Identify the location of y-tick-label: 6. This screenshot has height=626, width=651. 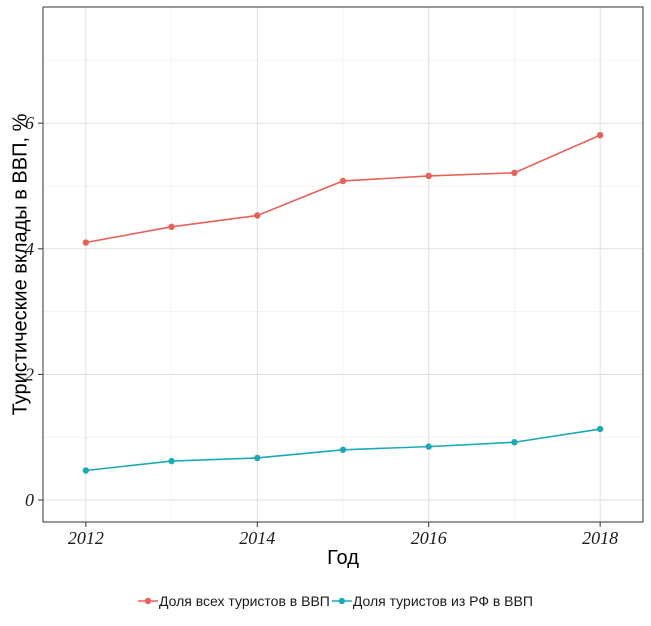
(29, 123).